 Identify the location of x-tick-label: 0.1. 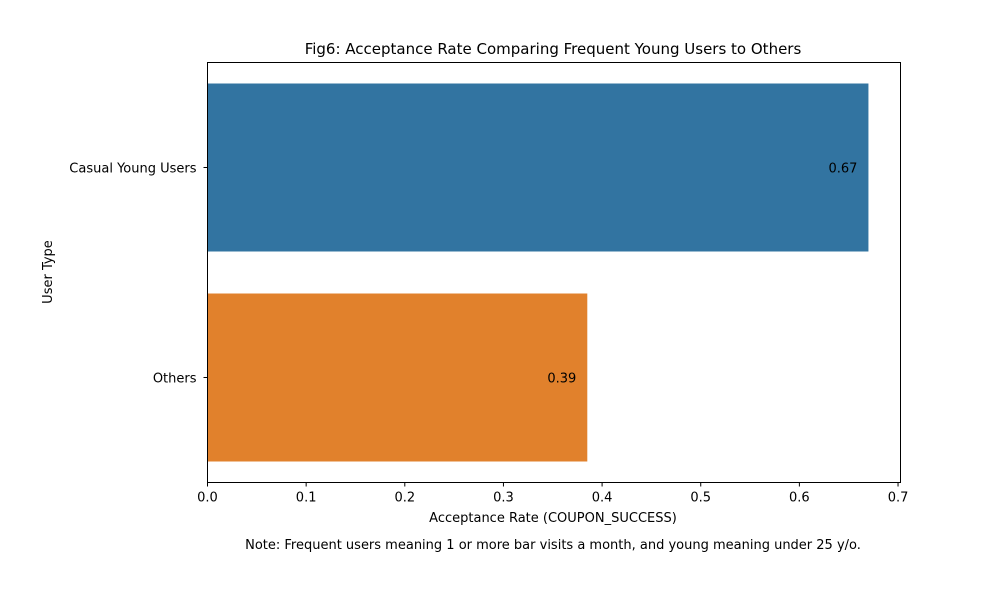
(306, 498).